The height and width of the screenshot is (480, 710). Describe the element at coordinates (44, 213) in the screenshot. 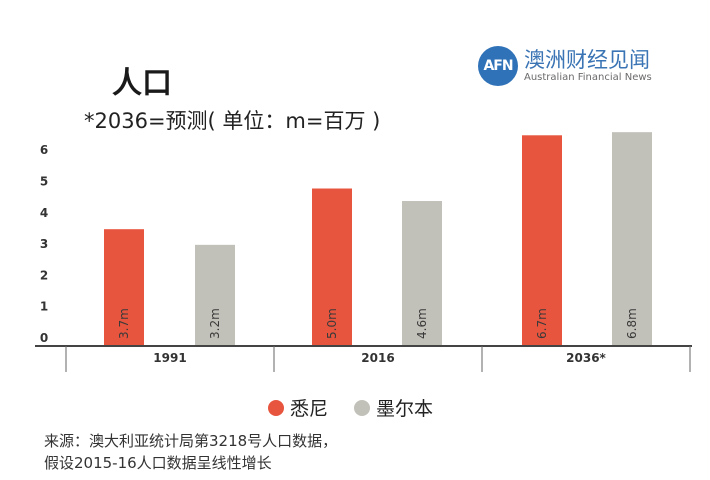

I see `y-tick-label: 4` at that location.